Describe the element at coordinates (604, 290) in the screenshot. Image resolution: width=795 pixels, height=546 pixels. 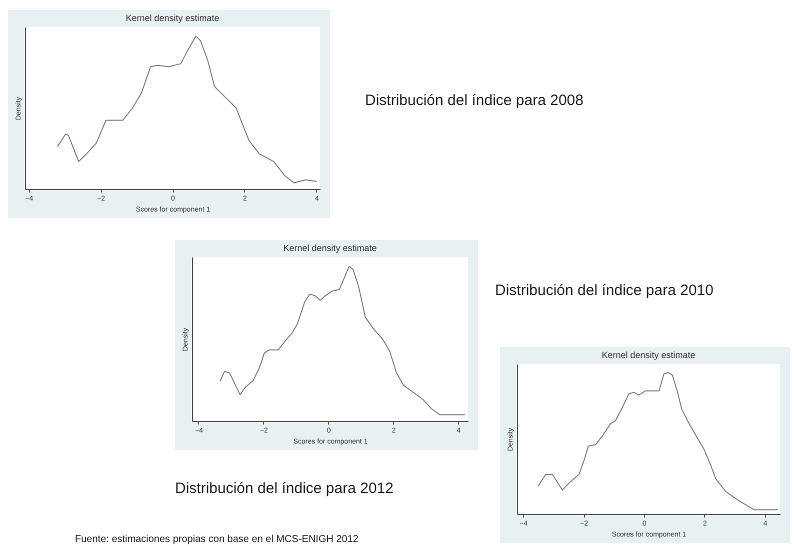
I see `text: Distribución del índice para 2010` at that location.